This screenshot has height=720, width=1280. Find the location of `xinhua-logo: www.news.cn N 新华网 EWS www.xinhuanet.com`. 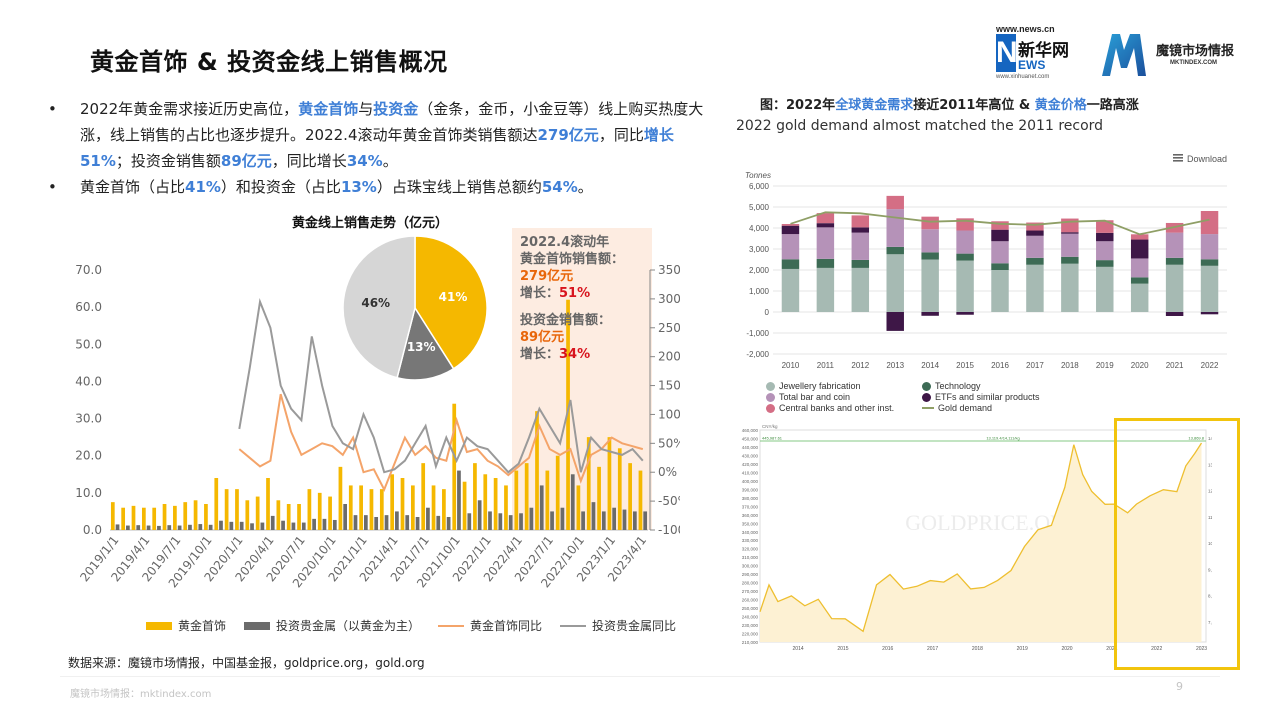

xinhua-logo: www.news.cn N 新华网 EWS www.xinhuanet.com is located at coordinates (1032, 52).